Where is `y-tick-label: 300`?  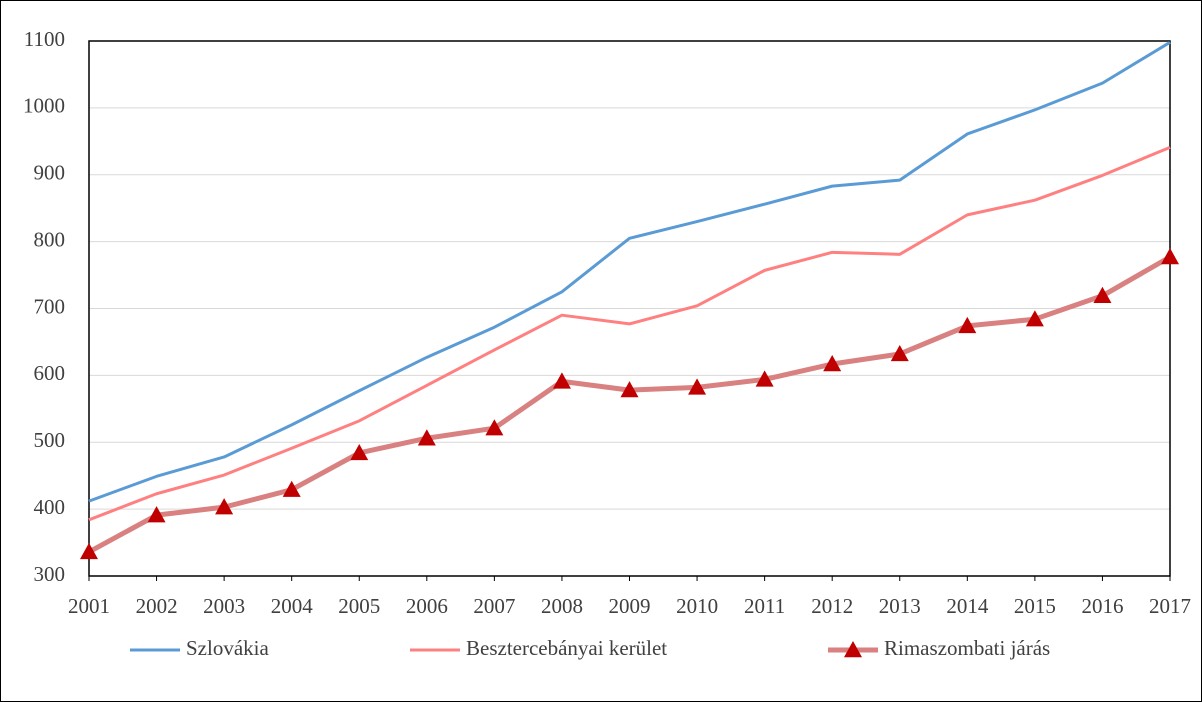 y-tick-label: 300 is located at coordinates (50, 574).